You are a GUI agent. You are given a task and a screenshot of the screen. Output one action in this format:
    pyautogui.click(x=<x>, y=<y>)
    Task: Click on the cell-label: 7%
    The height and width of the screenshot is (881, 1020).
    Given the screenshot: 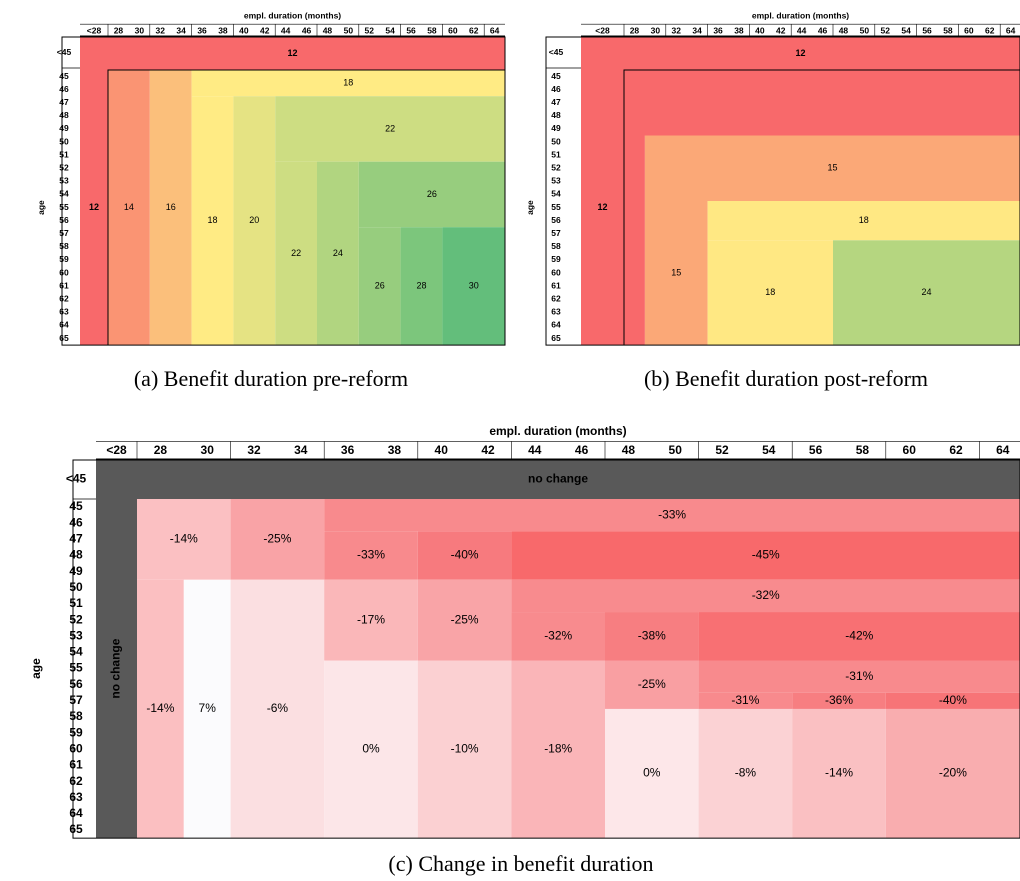 What is the action you would take?
    pyautogui.click(x=208, y=708)
    